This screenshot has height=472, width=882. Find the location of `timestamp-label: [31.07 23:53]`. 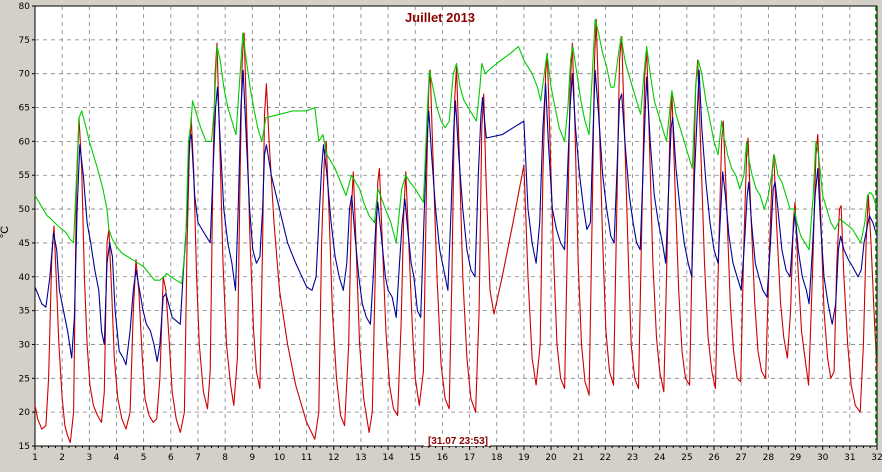

timestamp-label: [31.07 23:53] is located at coordinates (458, 441).